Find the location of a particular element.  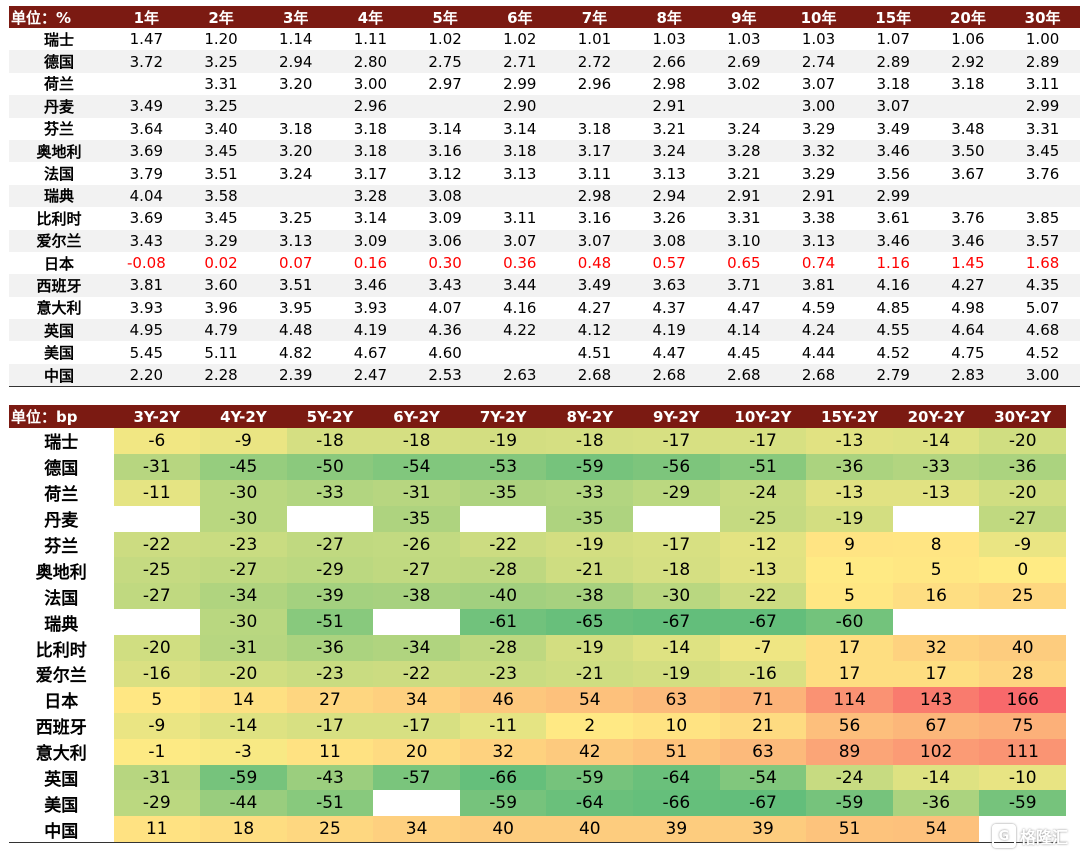

yield-cell: 2.28 is located at coordinates (221, 375).